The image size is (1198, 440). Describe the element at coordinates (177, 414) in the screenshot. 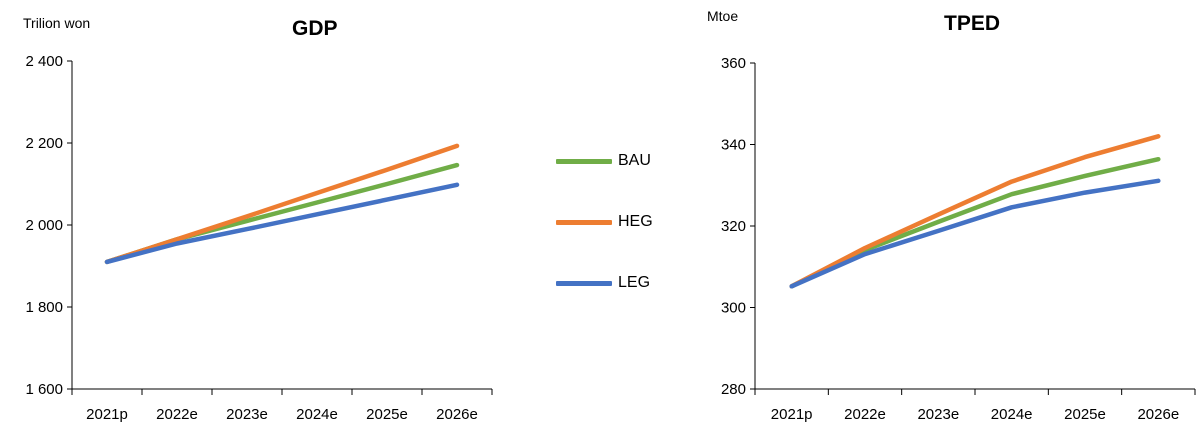

I see `gdp-x-tick-label: 2022e` at that location.